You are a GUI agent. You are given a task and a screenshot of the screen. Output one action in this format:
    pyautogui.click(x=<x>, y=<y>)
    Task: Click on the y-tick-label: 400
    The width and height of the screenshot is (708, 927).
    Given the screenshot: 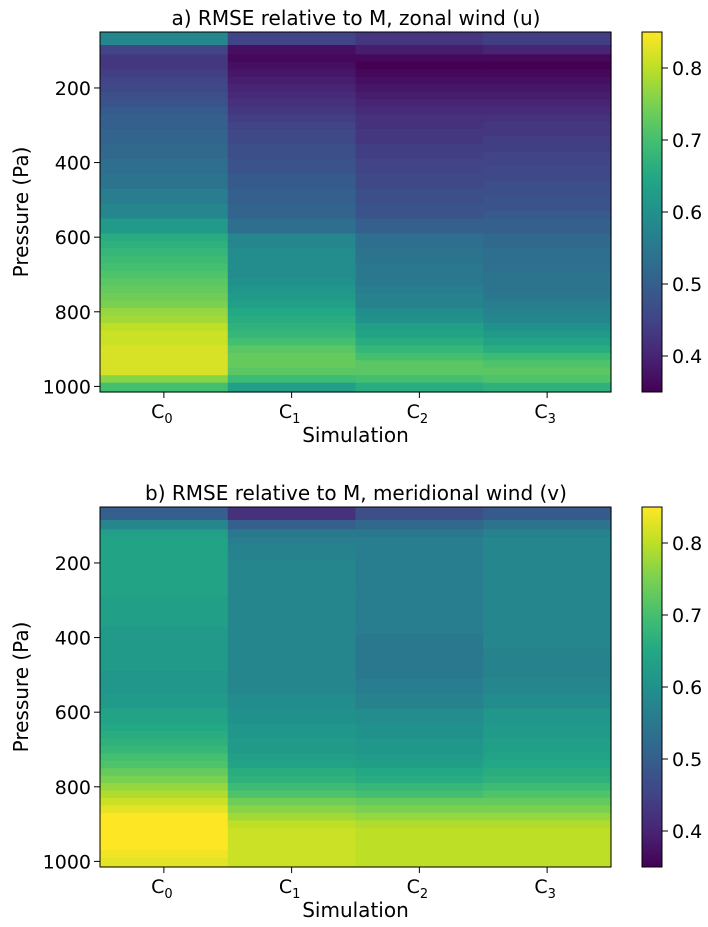 What is the action you would take?
    pyautogui.click(x=73, y=164)
    